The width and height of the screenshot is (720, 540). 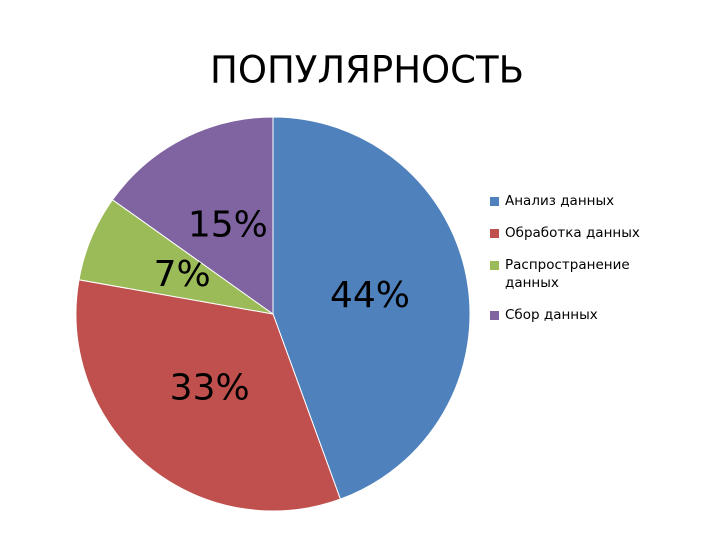 I want to click on legend-item: Распространение данных, so click(x=570, y=274).